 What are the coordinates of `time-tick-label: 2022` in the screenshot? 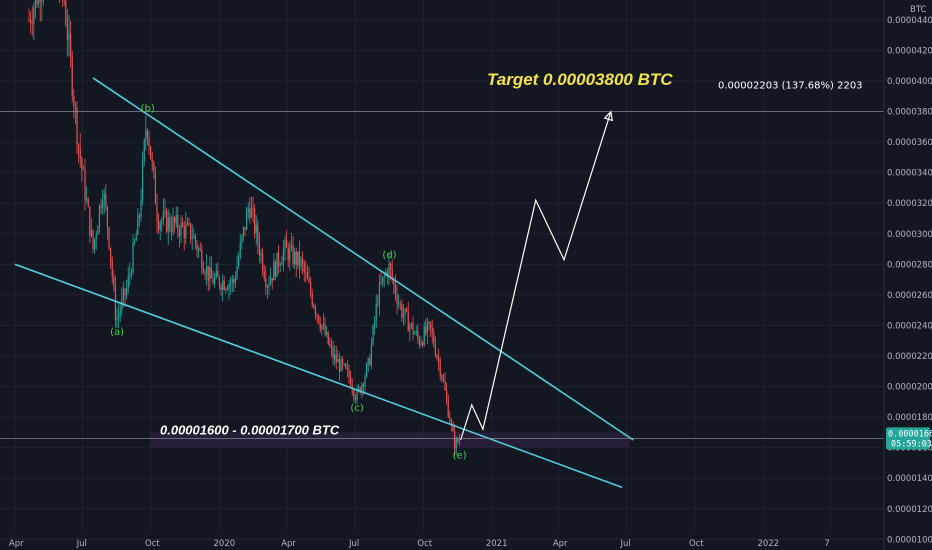 It's located at (768, 544).